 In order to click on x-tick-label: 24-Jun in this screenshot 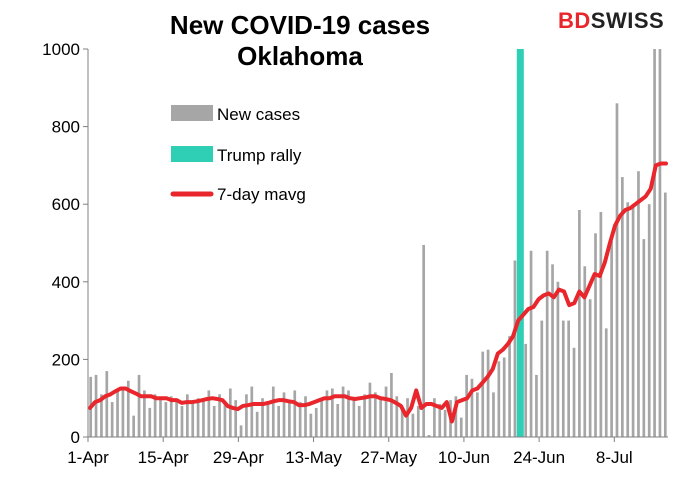, I will do `click(539, 457)`.